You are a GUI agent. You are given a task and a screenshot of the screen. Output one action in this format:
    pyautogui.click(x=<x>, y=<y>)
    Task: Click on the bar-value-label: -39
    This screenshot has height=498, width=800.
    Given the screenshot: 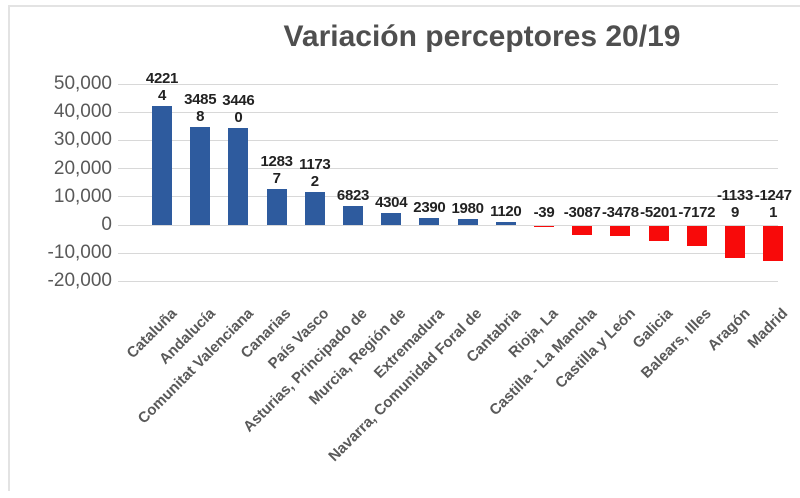 What is the action you would take?
    pyautogui.click(x=544, y=212)
    